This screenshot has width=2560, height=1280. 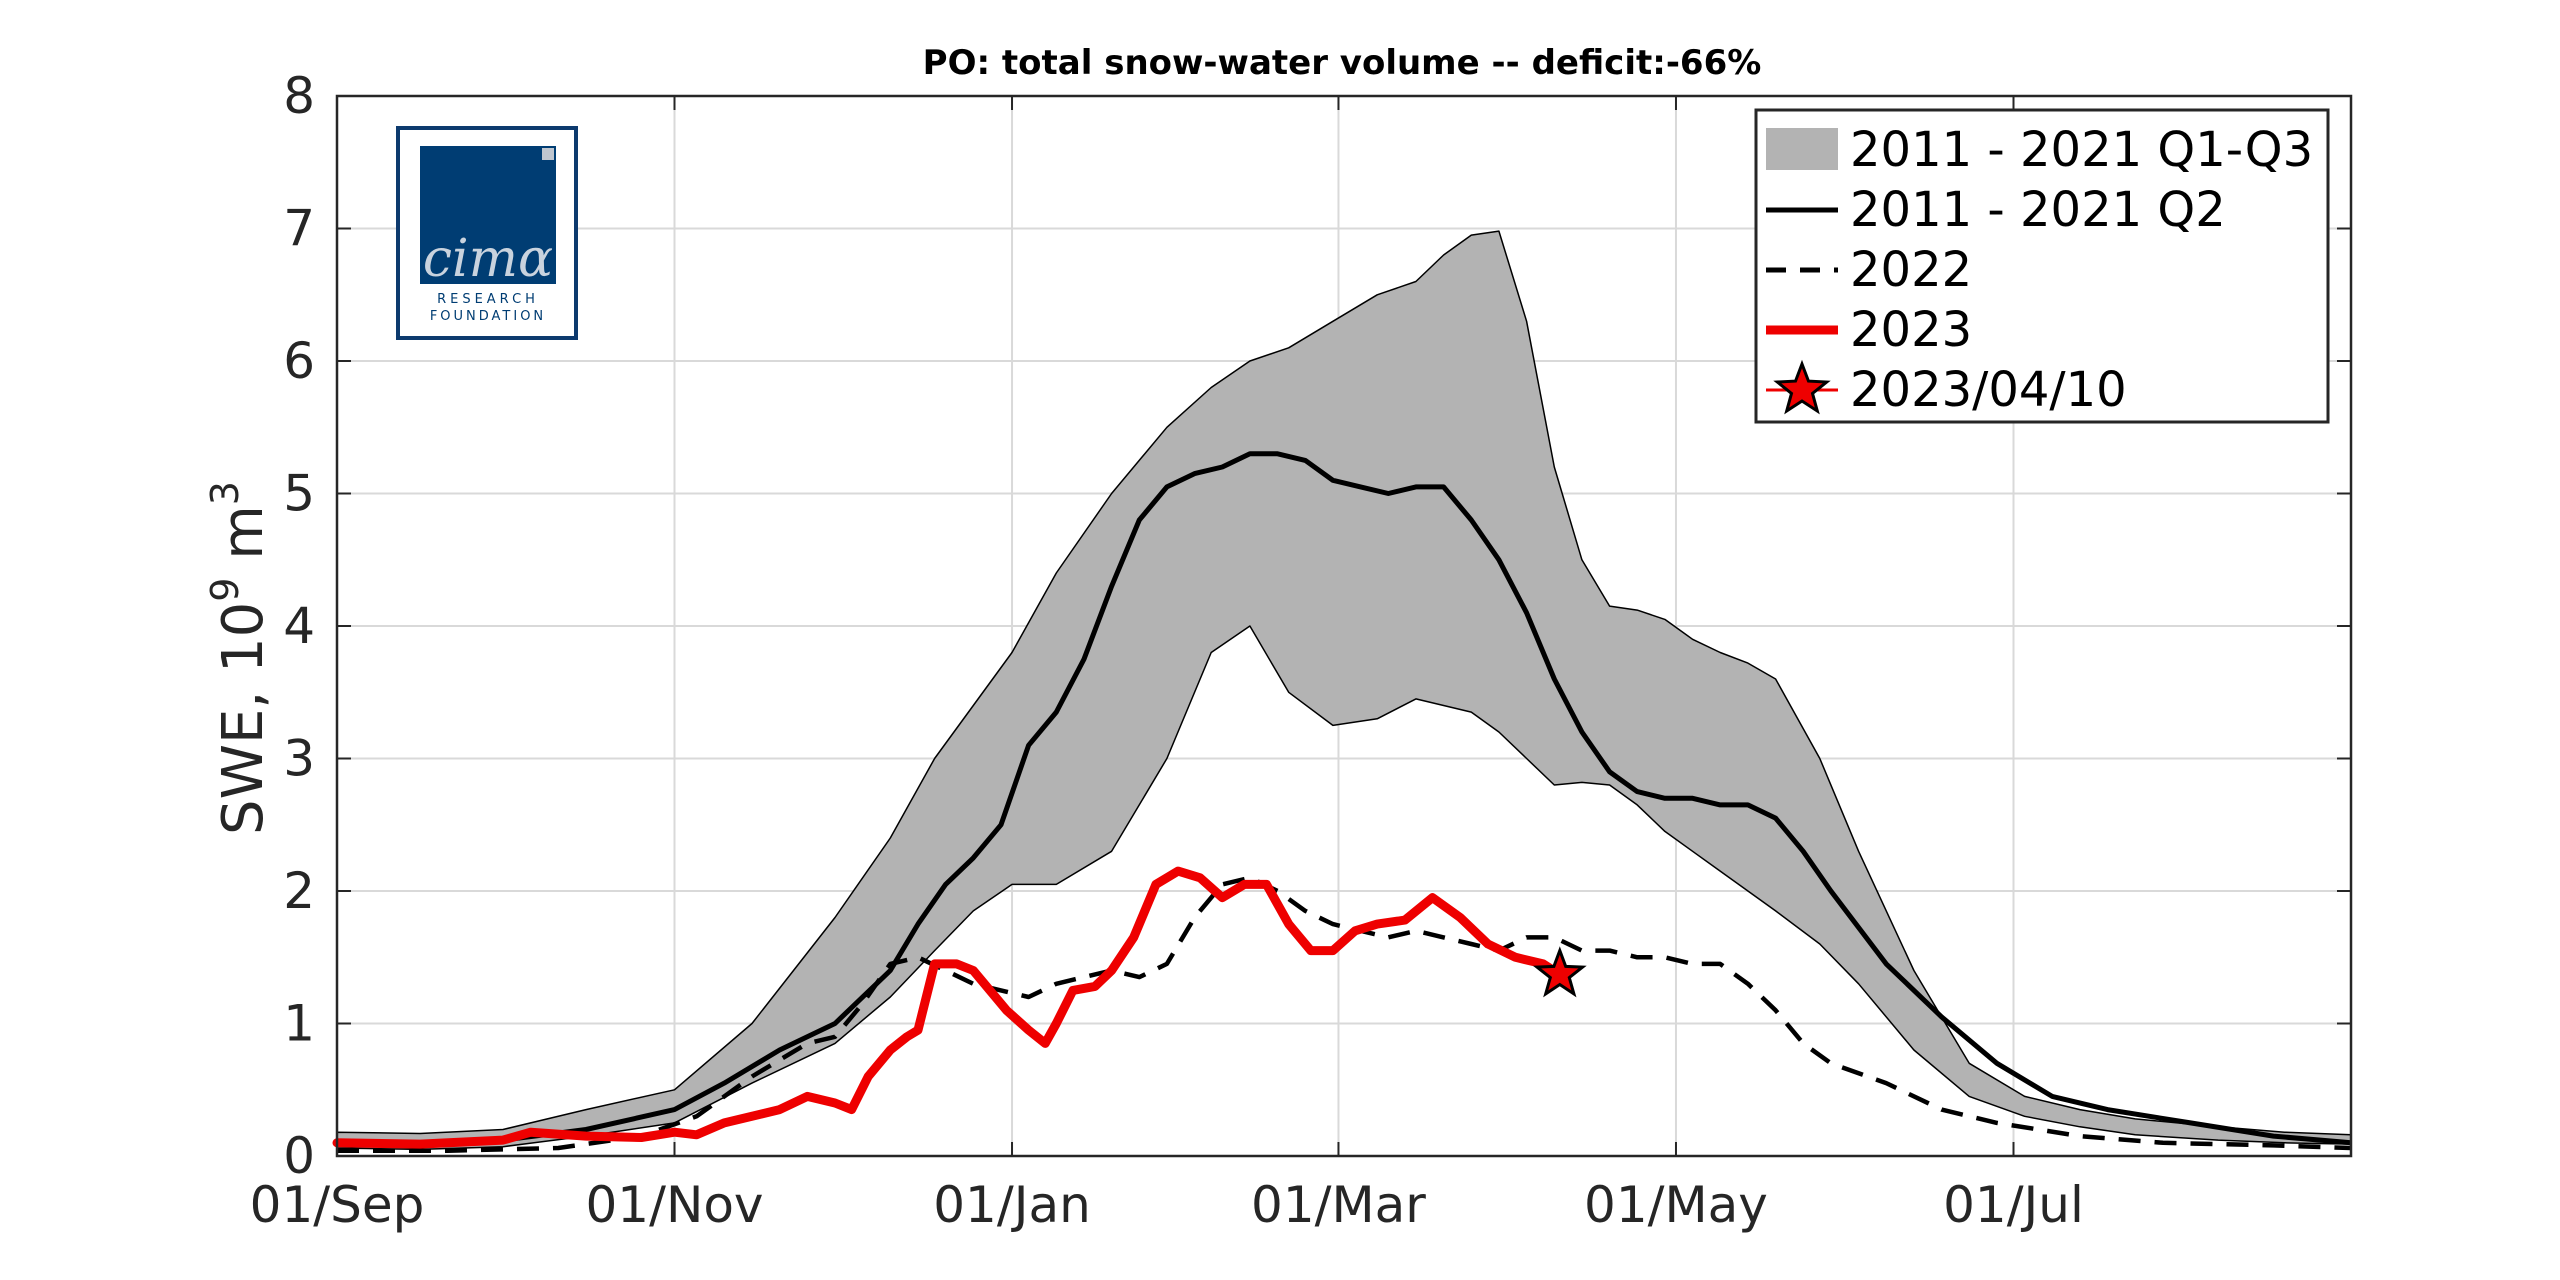 I want to click on svg-text: RESEARCH, so click(x=488, y=299).